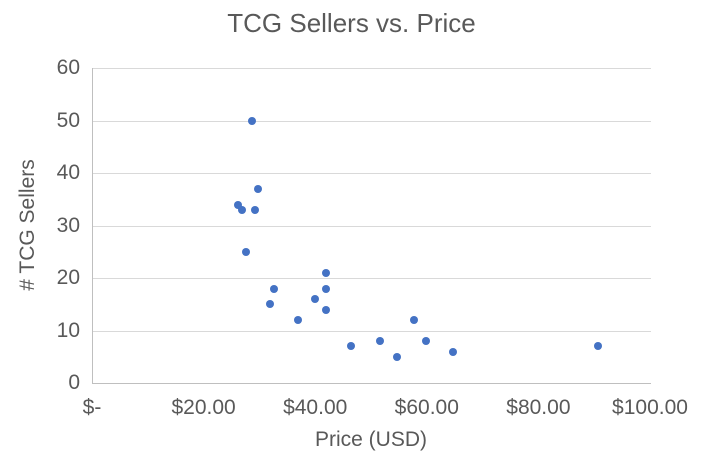 The width and height of the screenshot is (703, 474). What do you see at coordinates (650, 407) in the screenshot?
I see `x-tick-label-100: $100.00` at bounding box center [650, 407].